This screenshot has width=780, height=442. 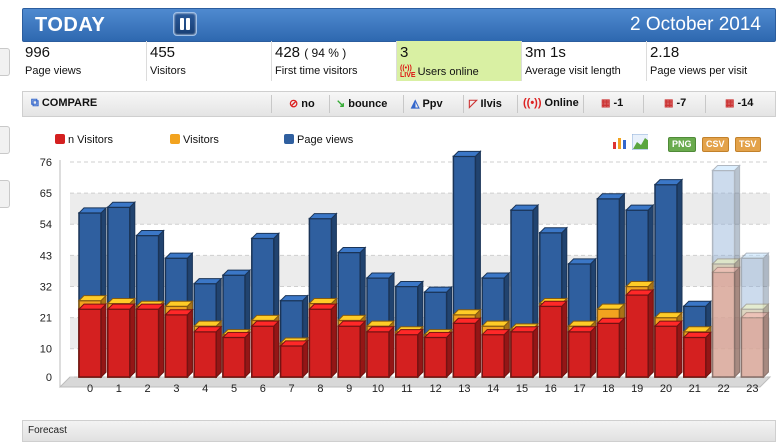 I want to click on x-tick-label: 21, so click(x=695, y=389).